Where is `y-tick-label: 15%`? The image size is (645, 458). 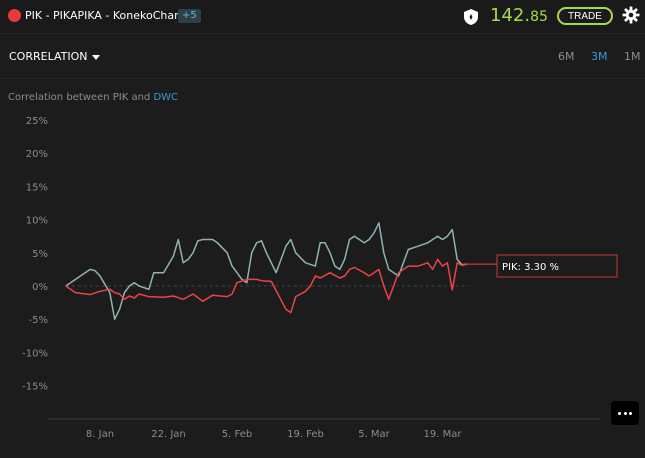
y-tick-label: 15% is located at coordinates (37, 187).